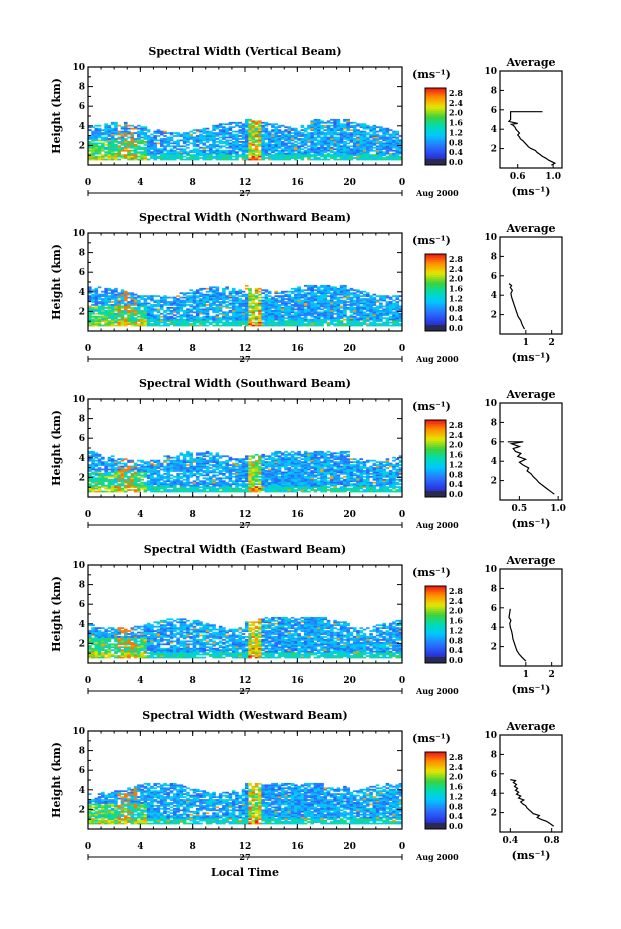 Image resolution: width=621 pixels, height=929 pixels. Describe the element at coordinates (431, 240) in the screenshot. I see `colorbar-unit: (ms⁻¹)` at that location.